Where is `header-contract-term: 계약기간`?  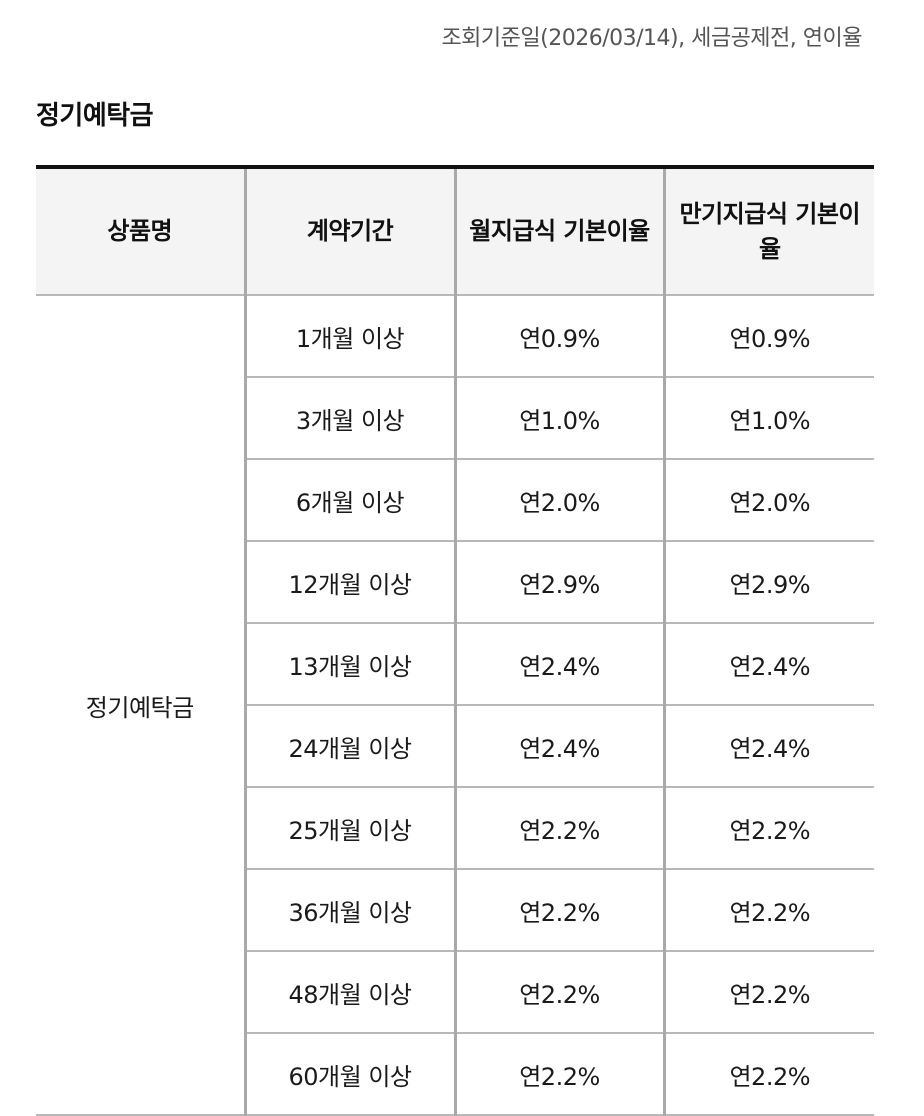
header-contract-term: 계약기간 is located at coordinates (349, 231).